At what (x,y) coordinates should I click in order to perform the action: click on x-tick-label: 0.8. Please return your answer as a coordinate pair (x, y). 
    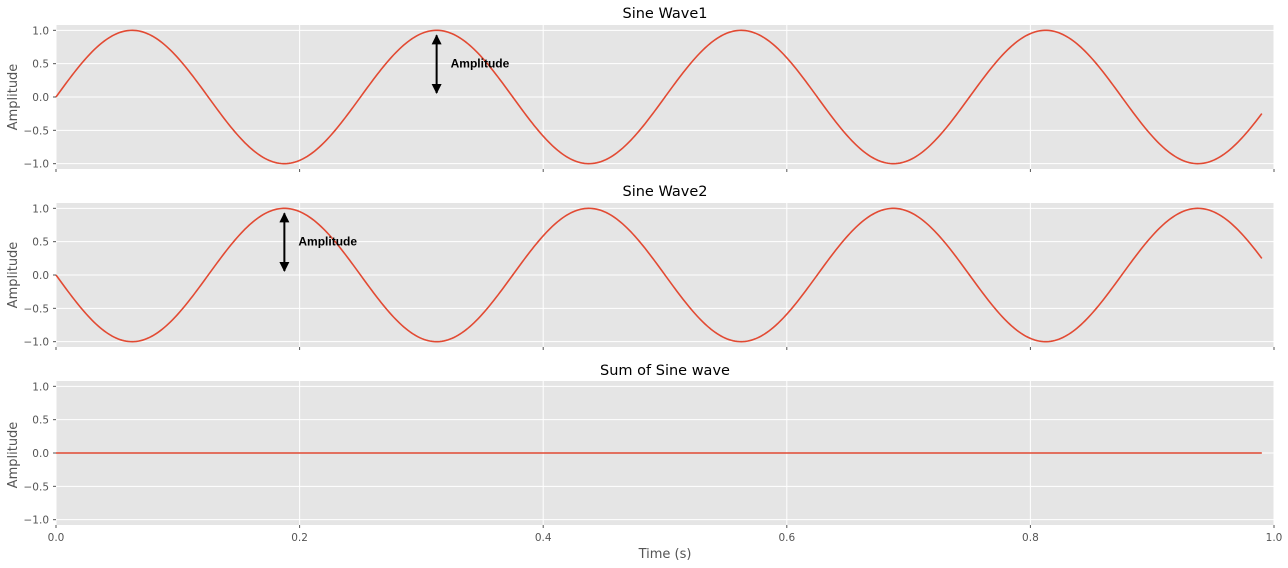
    Looking at the image, I should click on (1030, 538).